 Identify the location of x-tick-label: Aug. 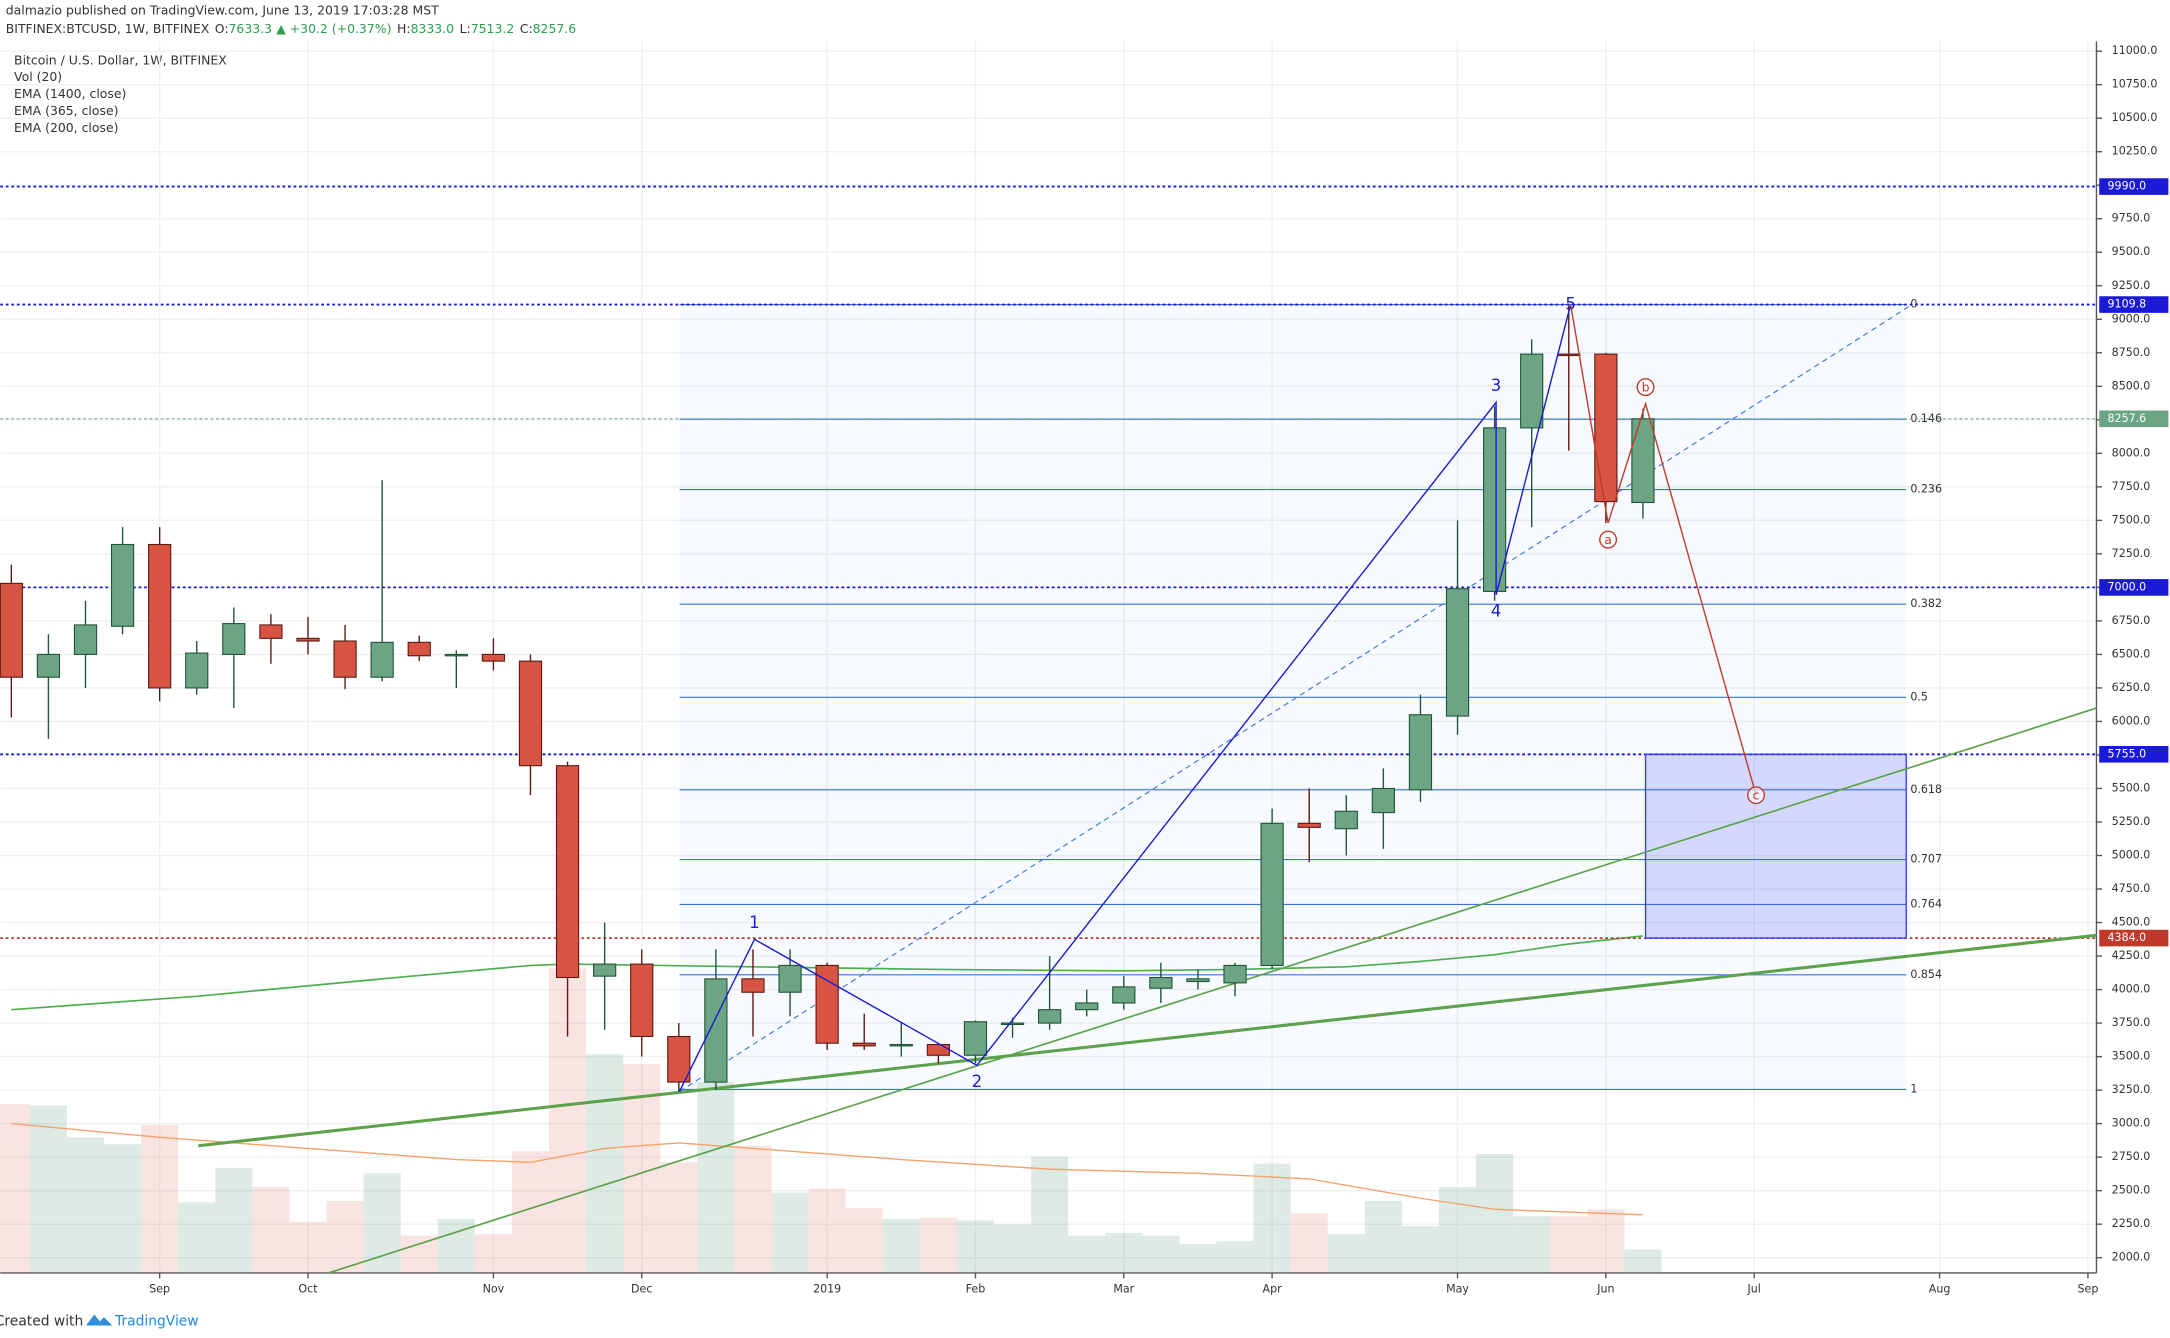
(1940, 1289).